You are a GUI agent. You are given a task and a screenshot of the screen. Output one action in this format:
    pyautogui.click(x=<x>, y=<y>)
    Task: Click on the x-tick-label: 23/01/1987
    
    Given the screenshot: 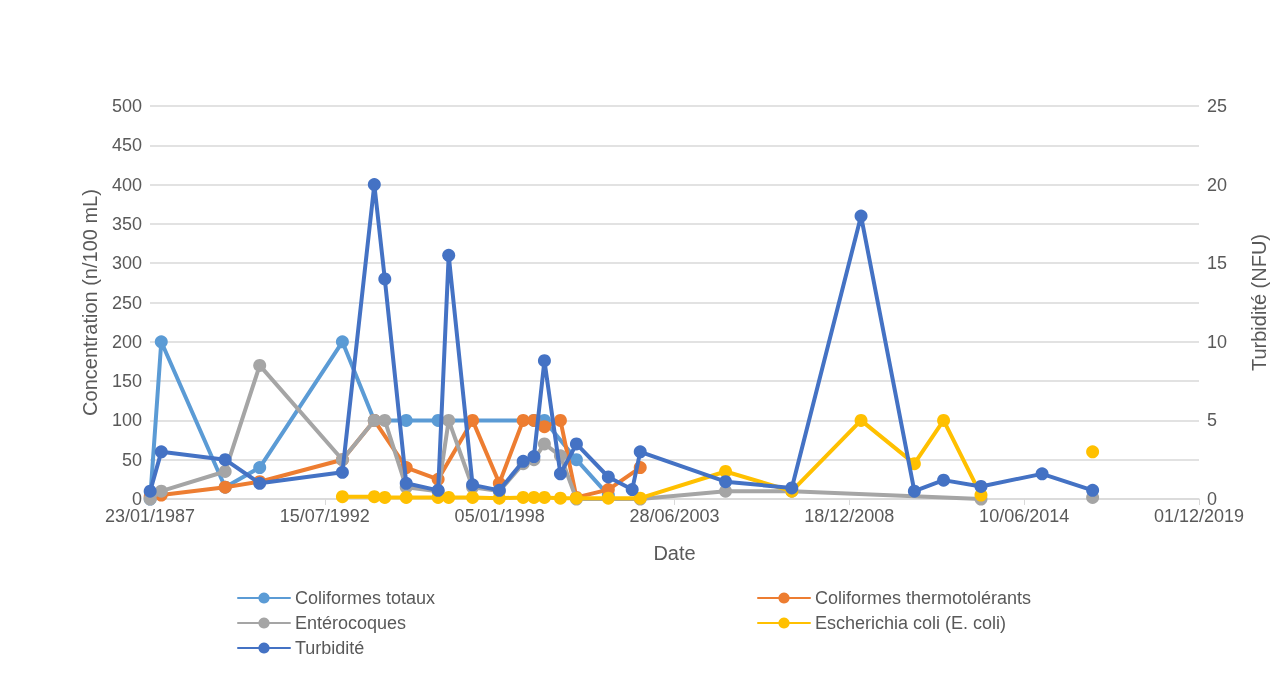 What is the action you would take?
    pyautogui.click(x=150, y=516)
    